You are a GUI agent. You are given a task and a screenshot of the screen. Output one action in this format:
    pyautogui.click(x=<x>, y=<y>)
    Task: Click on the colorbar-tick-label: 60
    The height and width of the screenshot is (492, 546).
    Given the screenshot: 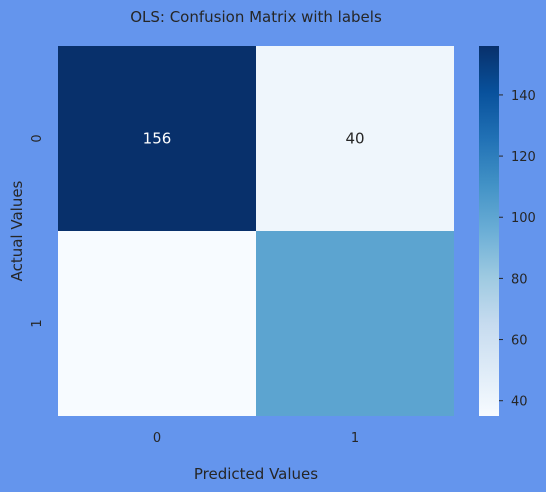 What is the action you would take?
    pyautogui.click(x=519, y=341)
    